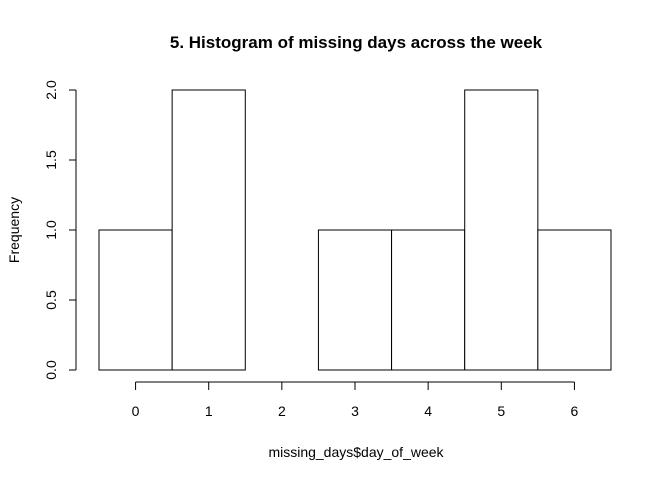  I want to click on y-tick-label-1: 0.5, so click(51, 300).